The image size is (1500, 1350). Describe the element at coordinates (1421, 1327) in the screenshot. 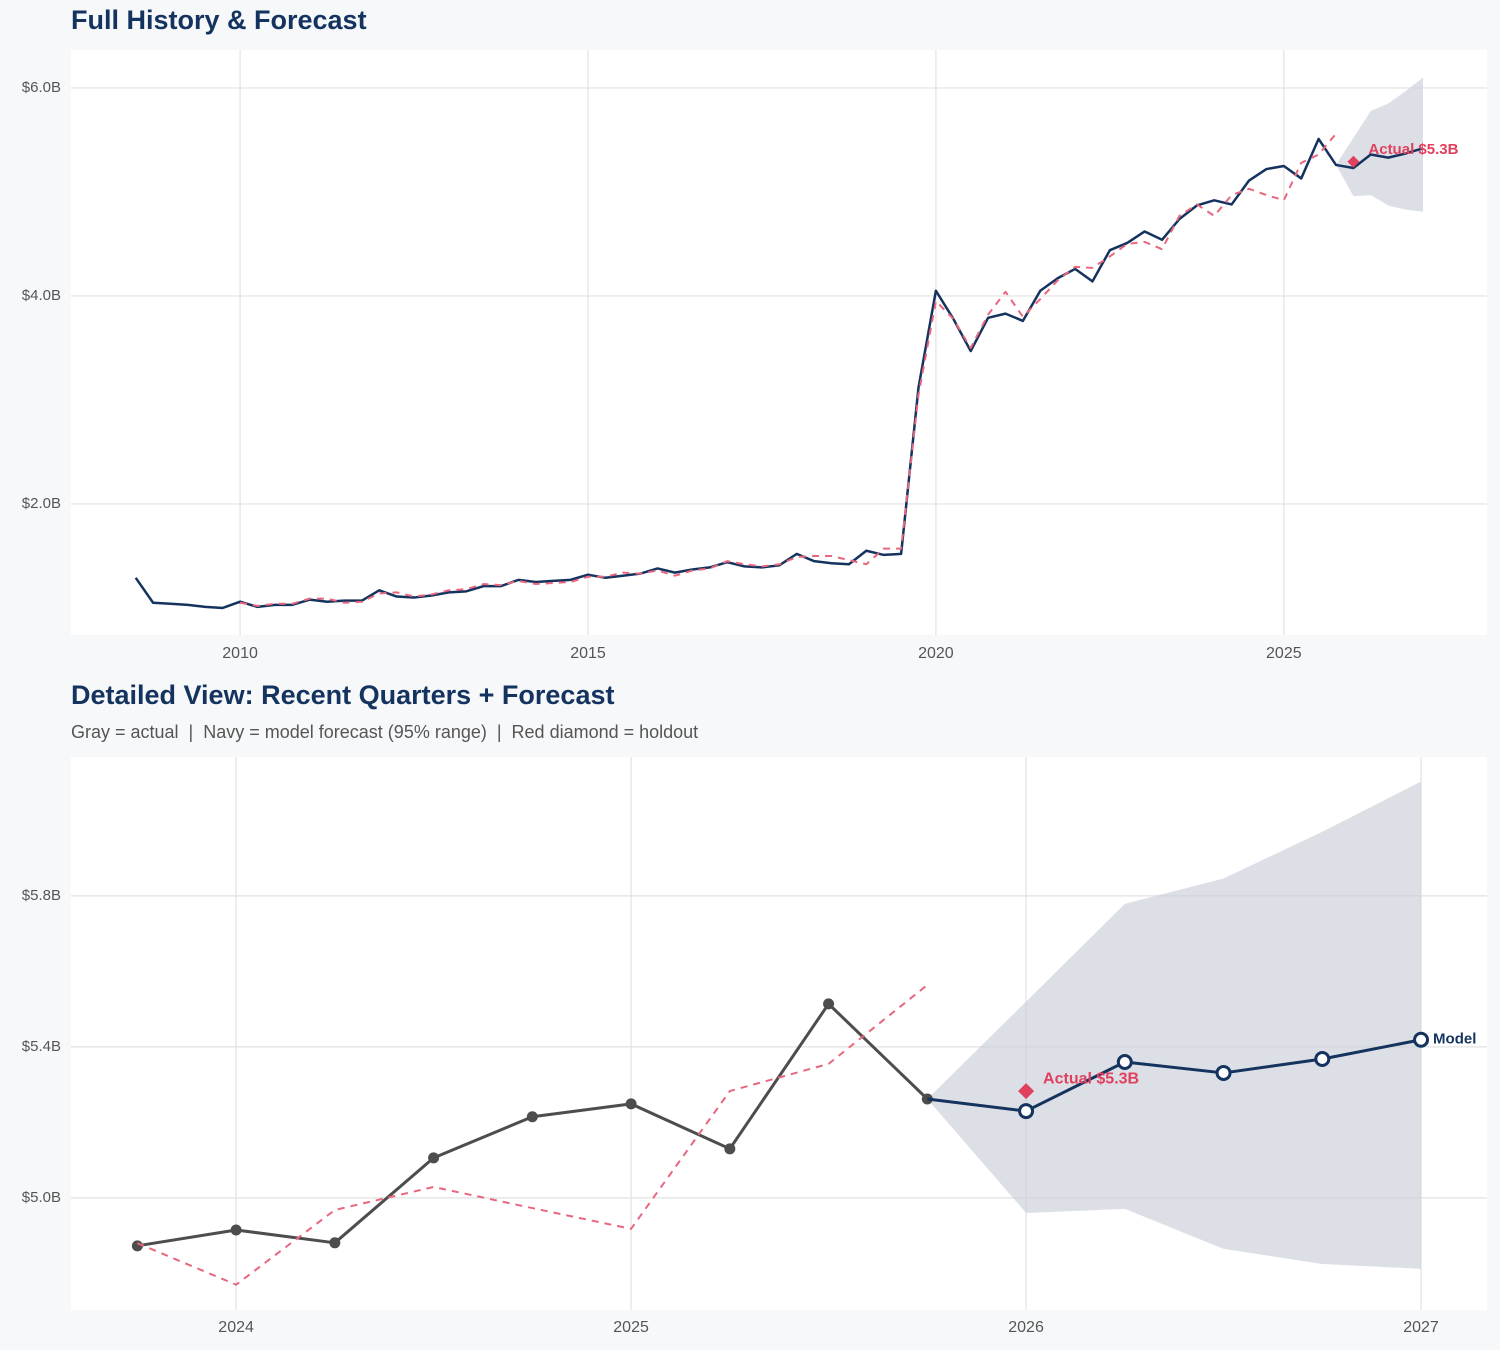

I see `x-tick-label: 2027` at that location.